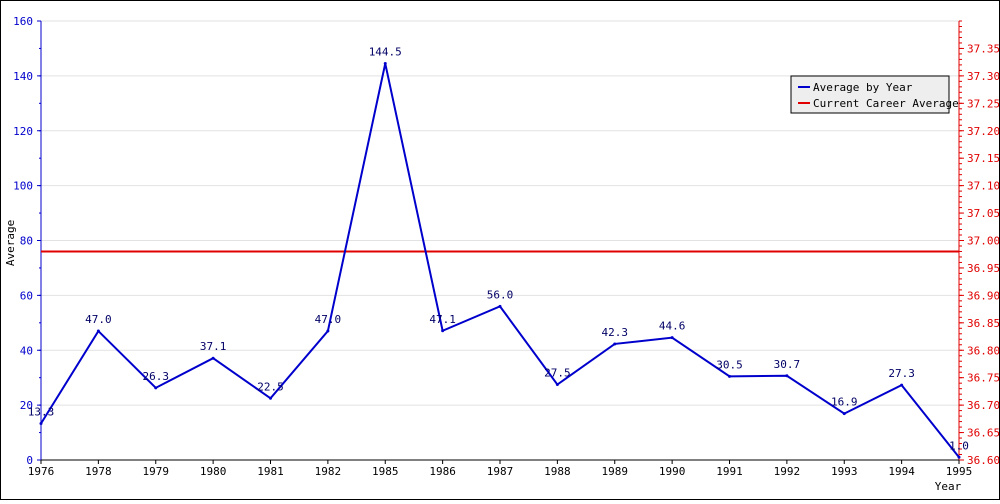 The width and height of the screenshot is (1000, 504). I want to click on right-tick-label: 37.30, so click(983, 76).